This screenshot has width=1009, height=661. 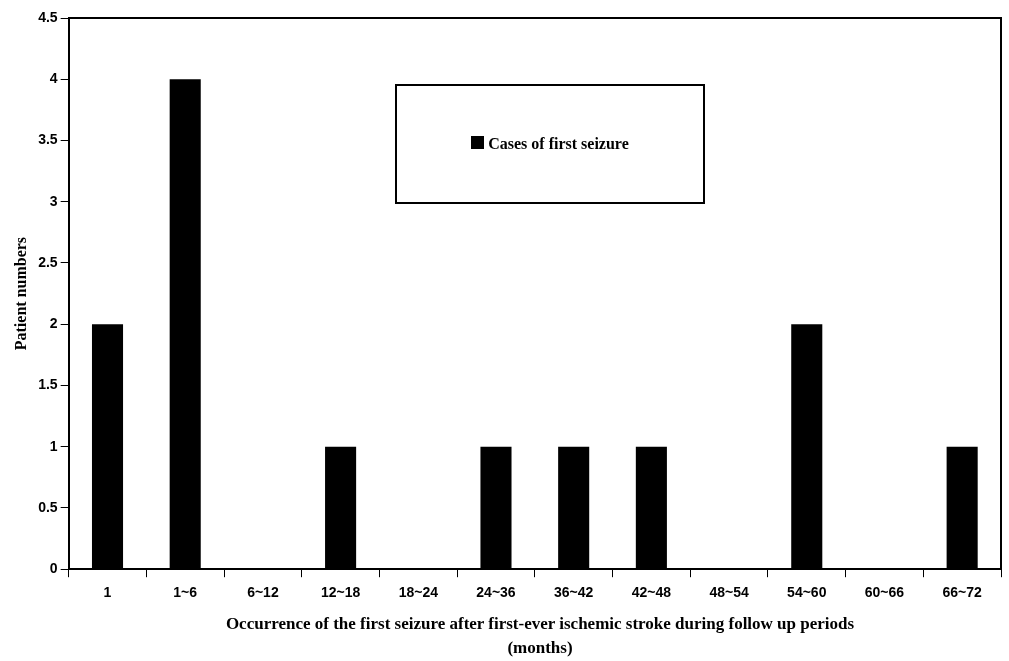 What do you see at coordinates (884, 592) in the screenshot?
I see `x-tick-label: 60~66` at bounding box center [884, 592].